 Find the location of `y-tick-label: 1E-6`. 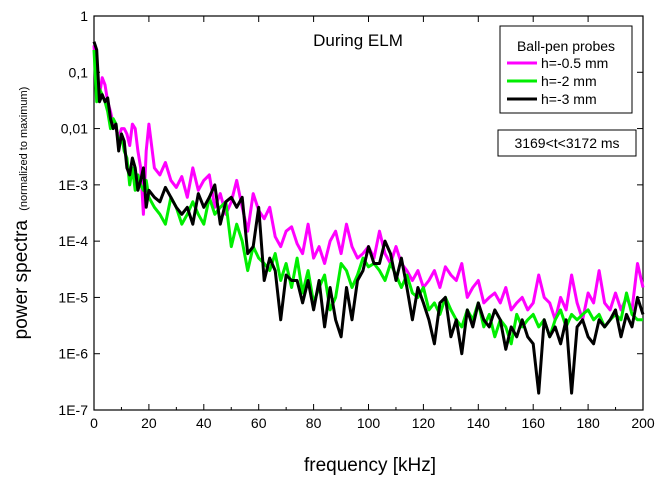

y-tick-label: 1E-6 is located at coordinates (73, 354).